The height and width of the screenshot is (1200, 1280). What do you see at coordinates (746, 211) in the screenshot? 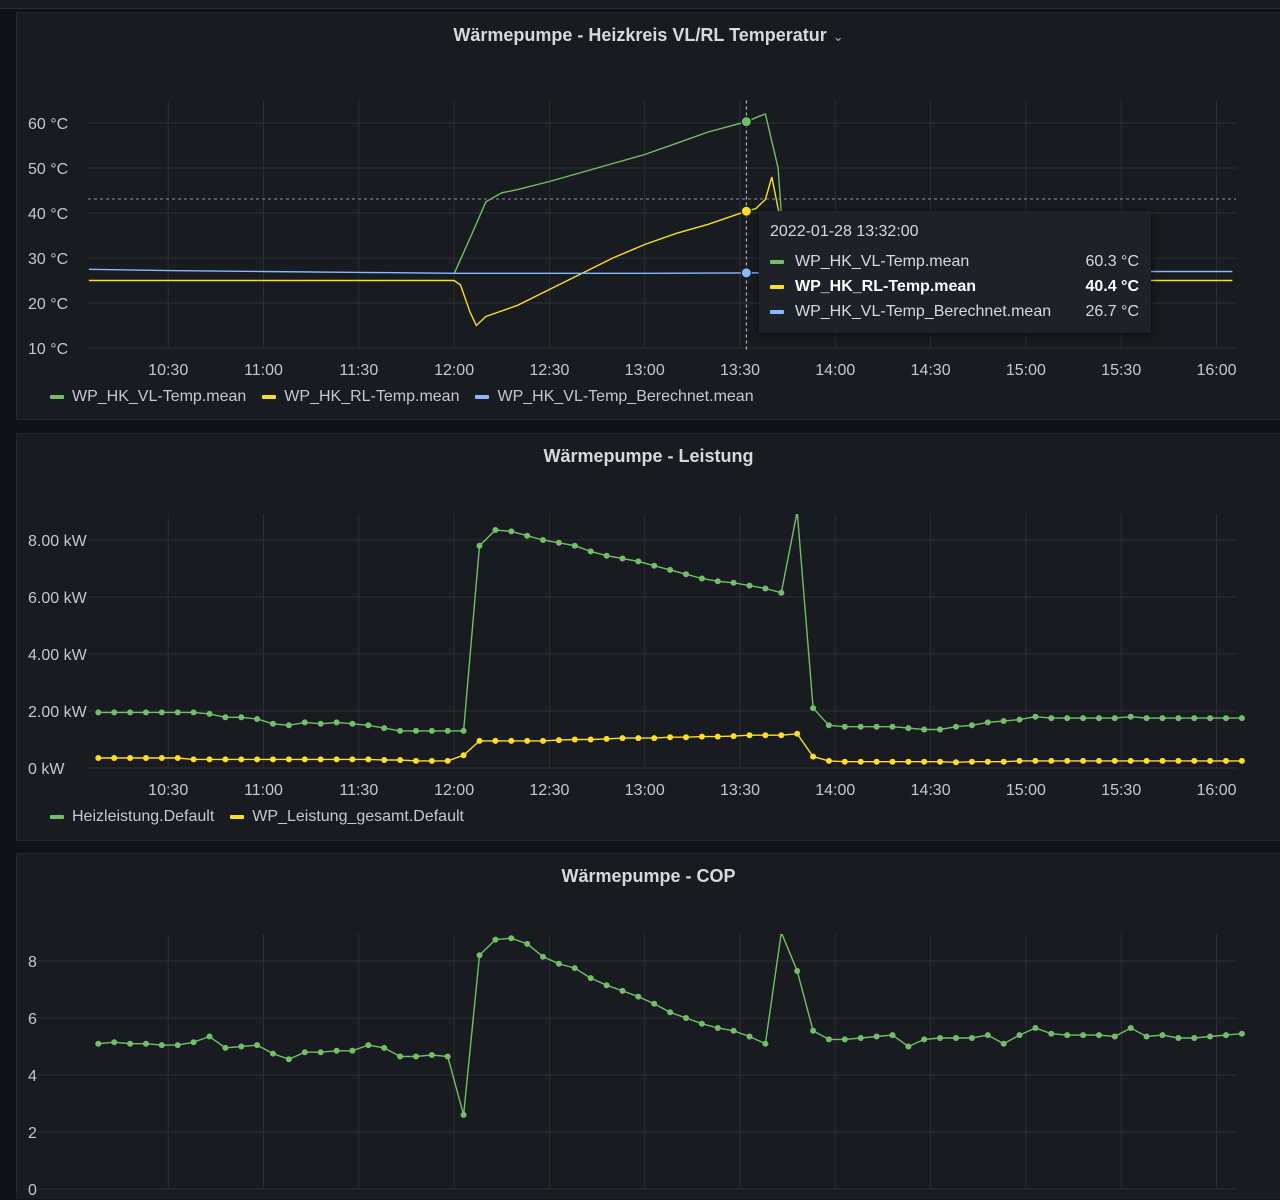
I see `hover-marker` at bounding box center [746, 211].